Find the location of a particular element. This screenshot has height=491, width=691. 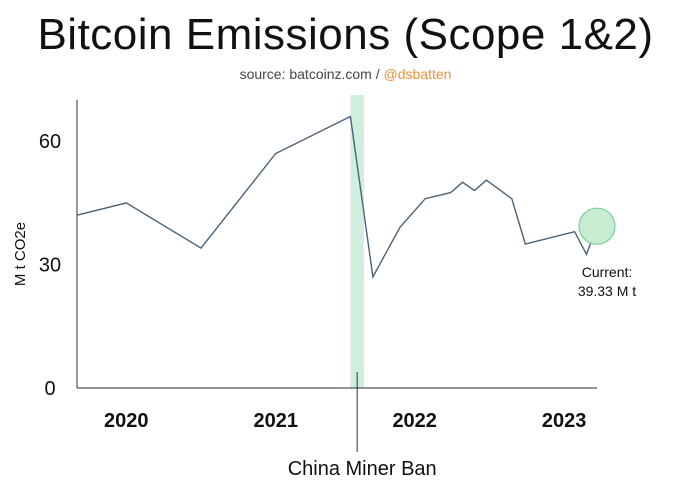

current-value-label: 39.33 M t is located at coordinates (607, 291).